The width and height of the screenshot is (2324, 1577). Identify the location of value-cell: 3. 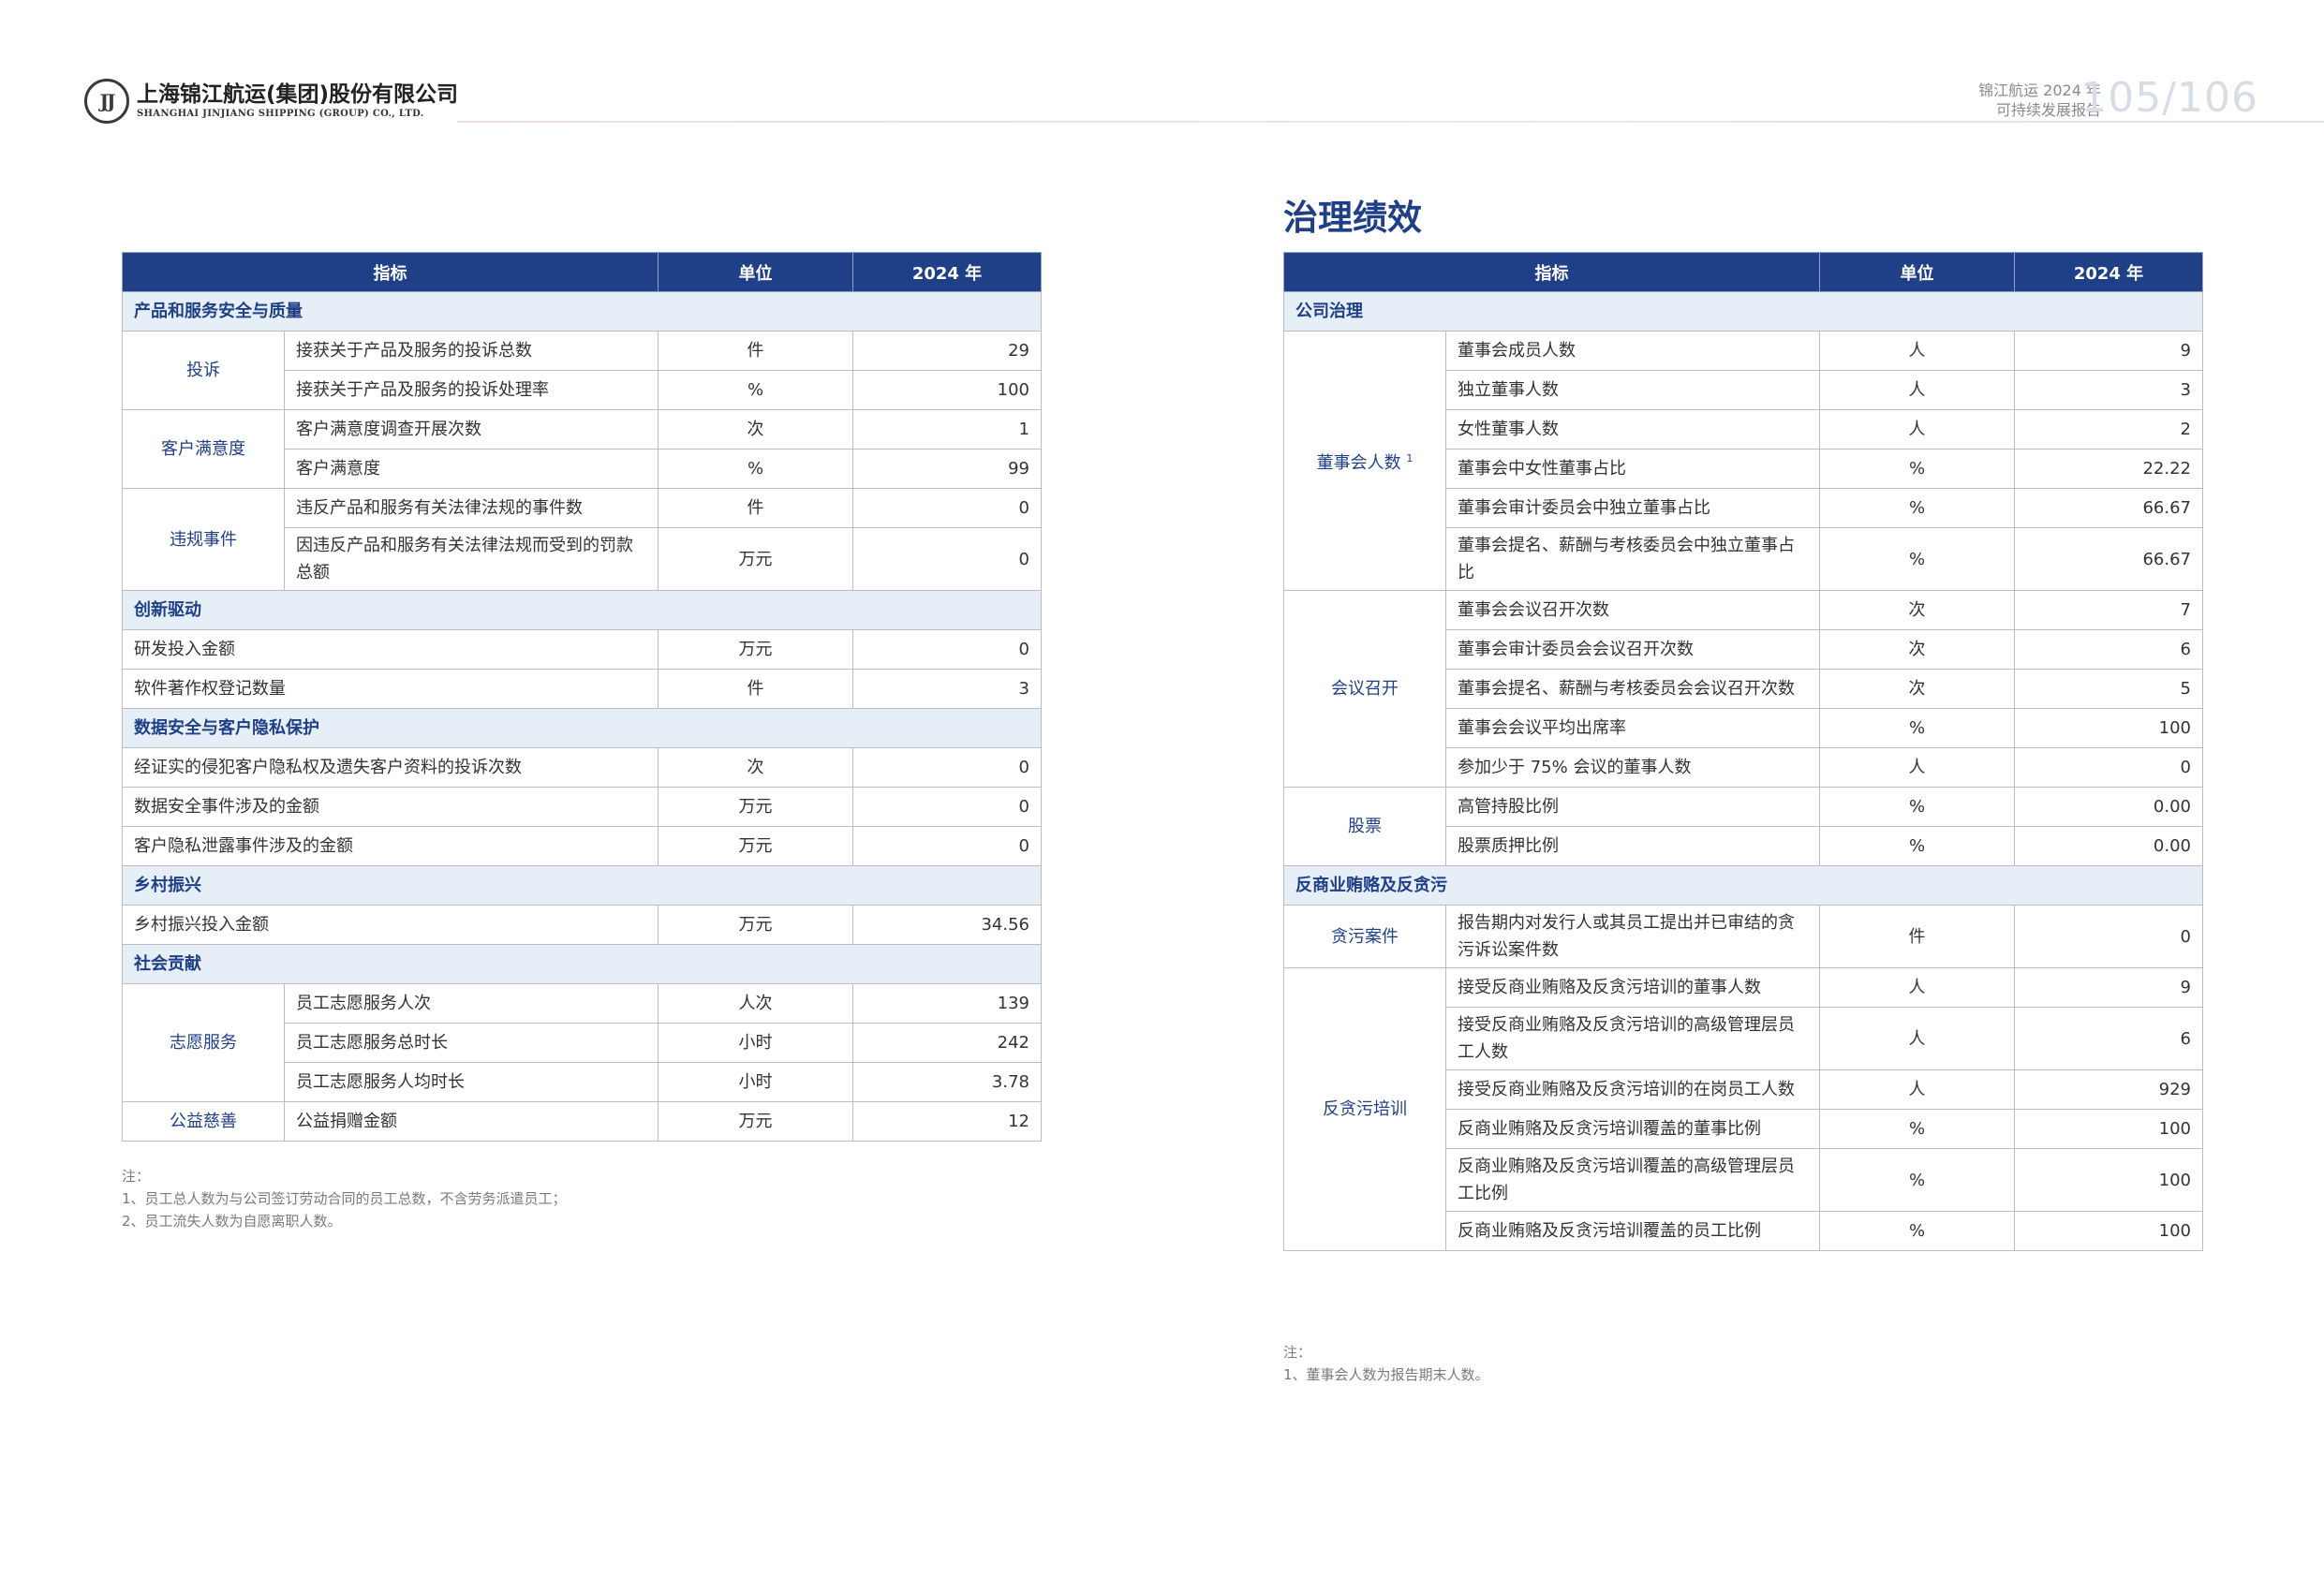
(947, 689).